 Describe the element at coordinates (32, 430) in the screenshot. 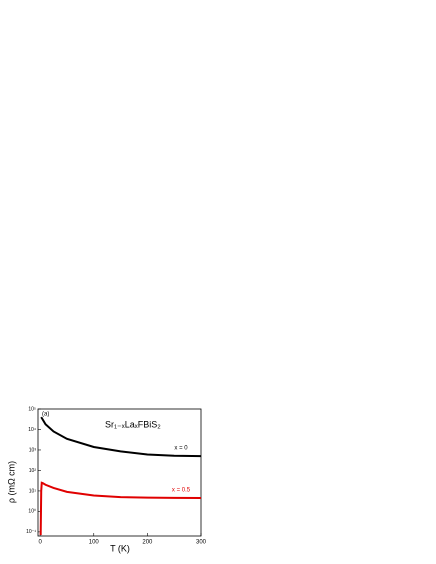

I see `y-tick-label: 10⁴` at that location.